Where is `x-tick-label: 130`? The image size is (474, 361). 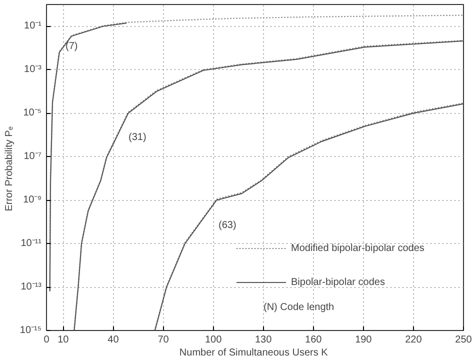 x-tick-label: 130 is located at coordinates (263, 340).